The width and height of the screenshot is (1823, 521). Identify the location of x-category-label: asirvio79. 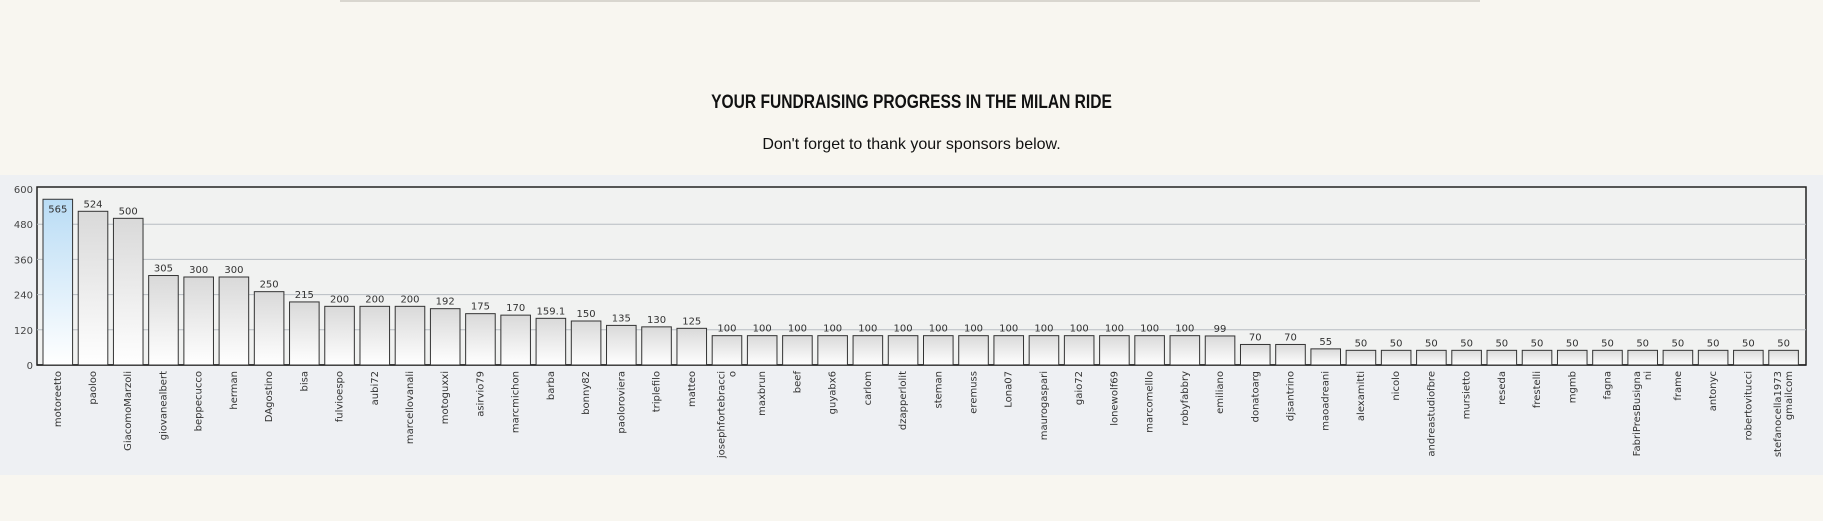
(480, 394).